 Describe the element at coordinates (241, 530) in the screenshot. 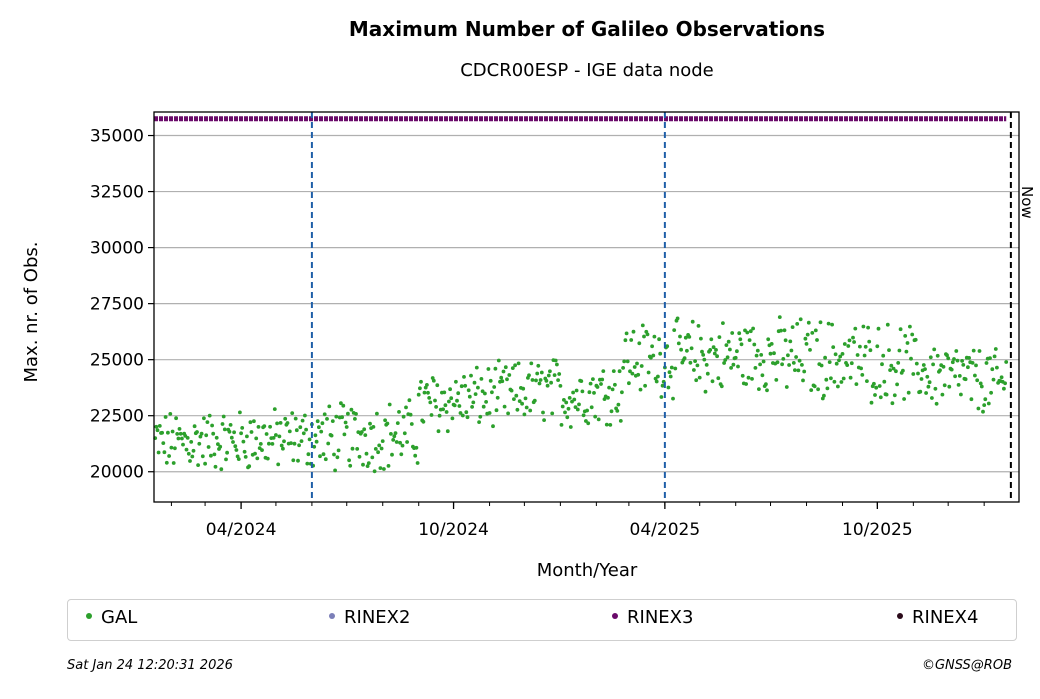

I see `x-tick-label: 04/2024` at that location.